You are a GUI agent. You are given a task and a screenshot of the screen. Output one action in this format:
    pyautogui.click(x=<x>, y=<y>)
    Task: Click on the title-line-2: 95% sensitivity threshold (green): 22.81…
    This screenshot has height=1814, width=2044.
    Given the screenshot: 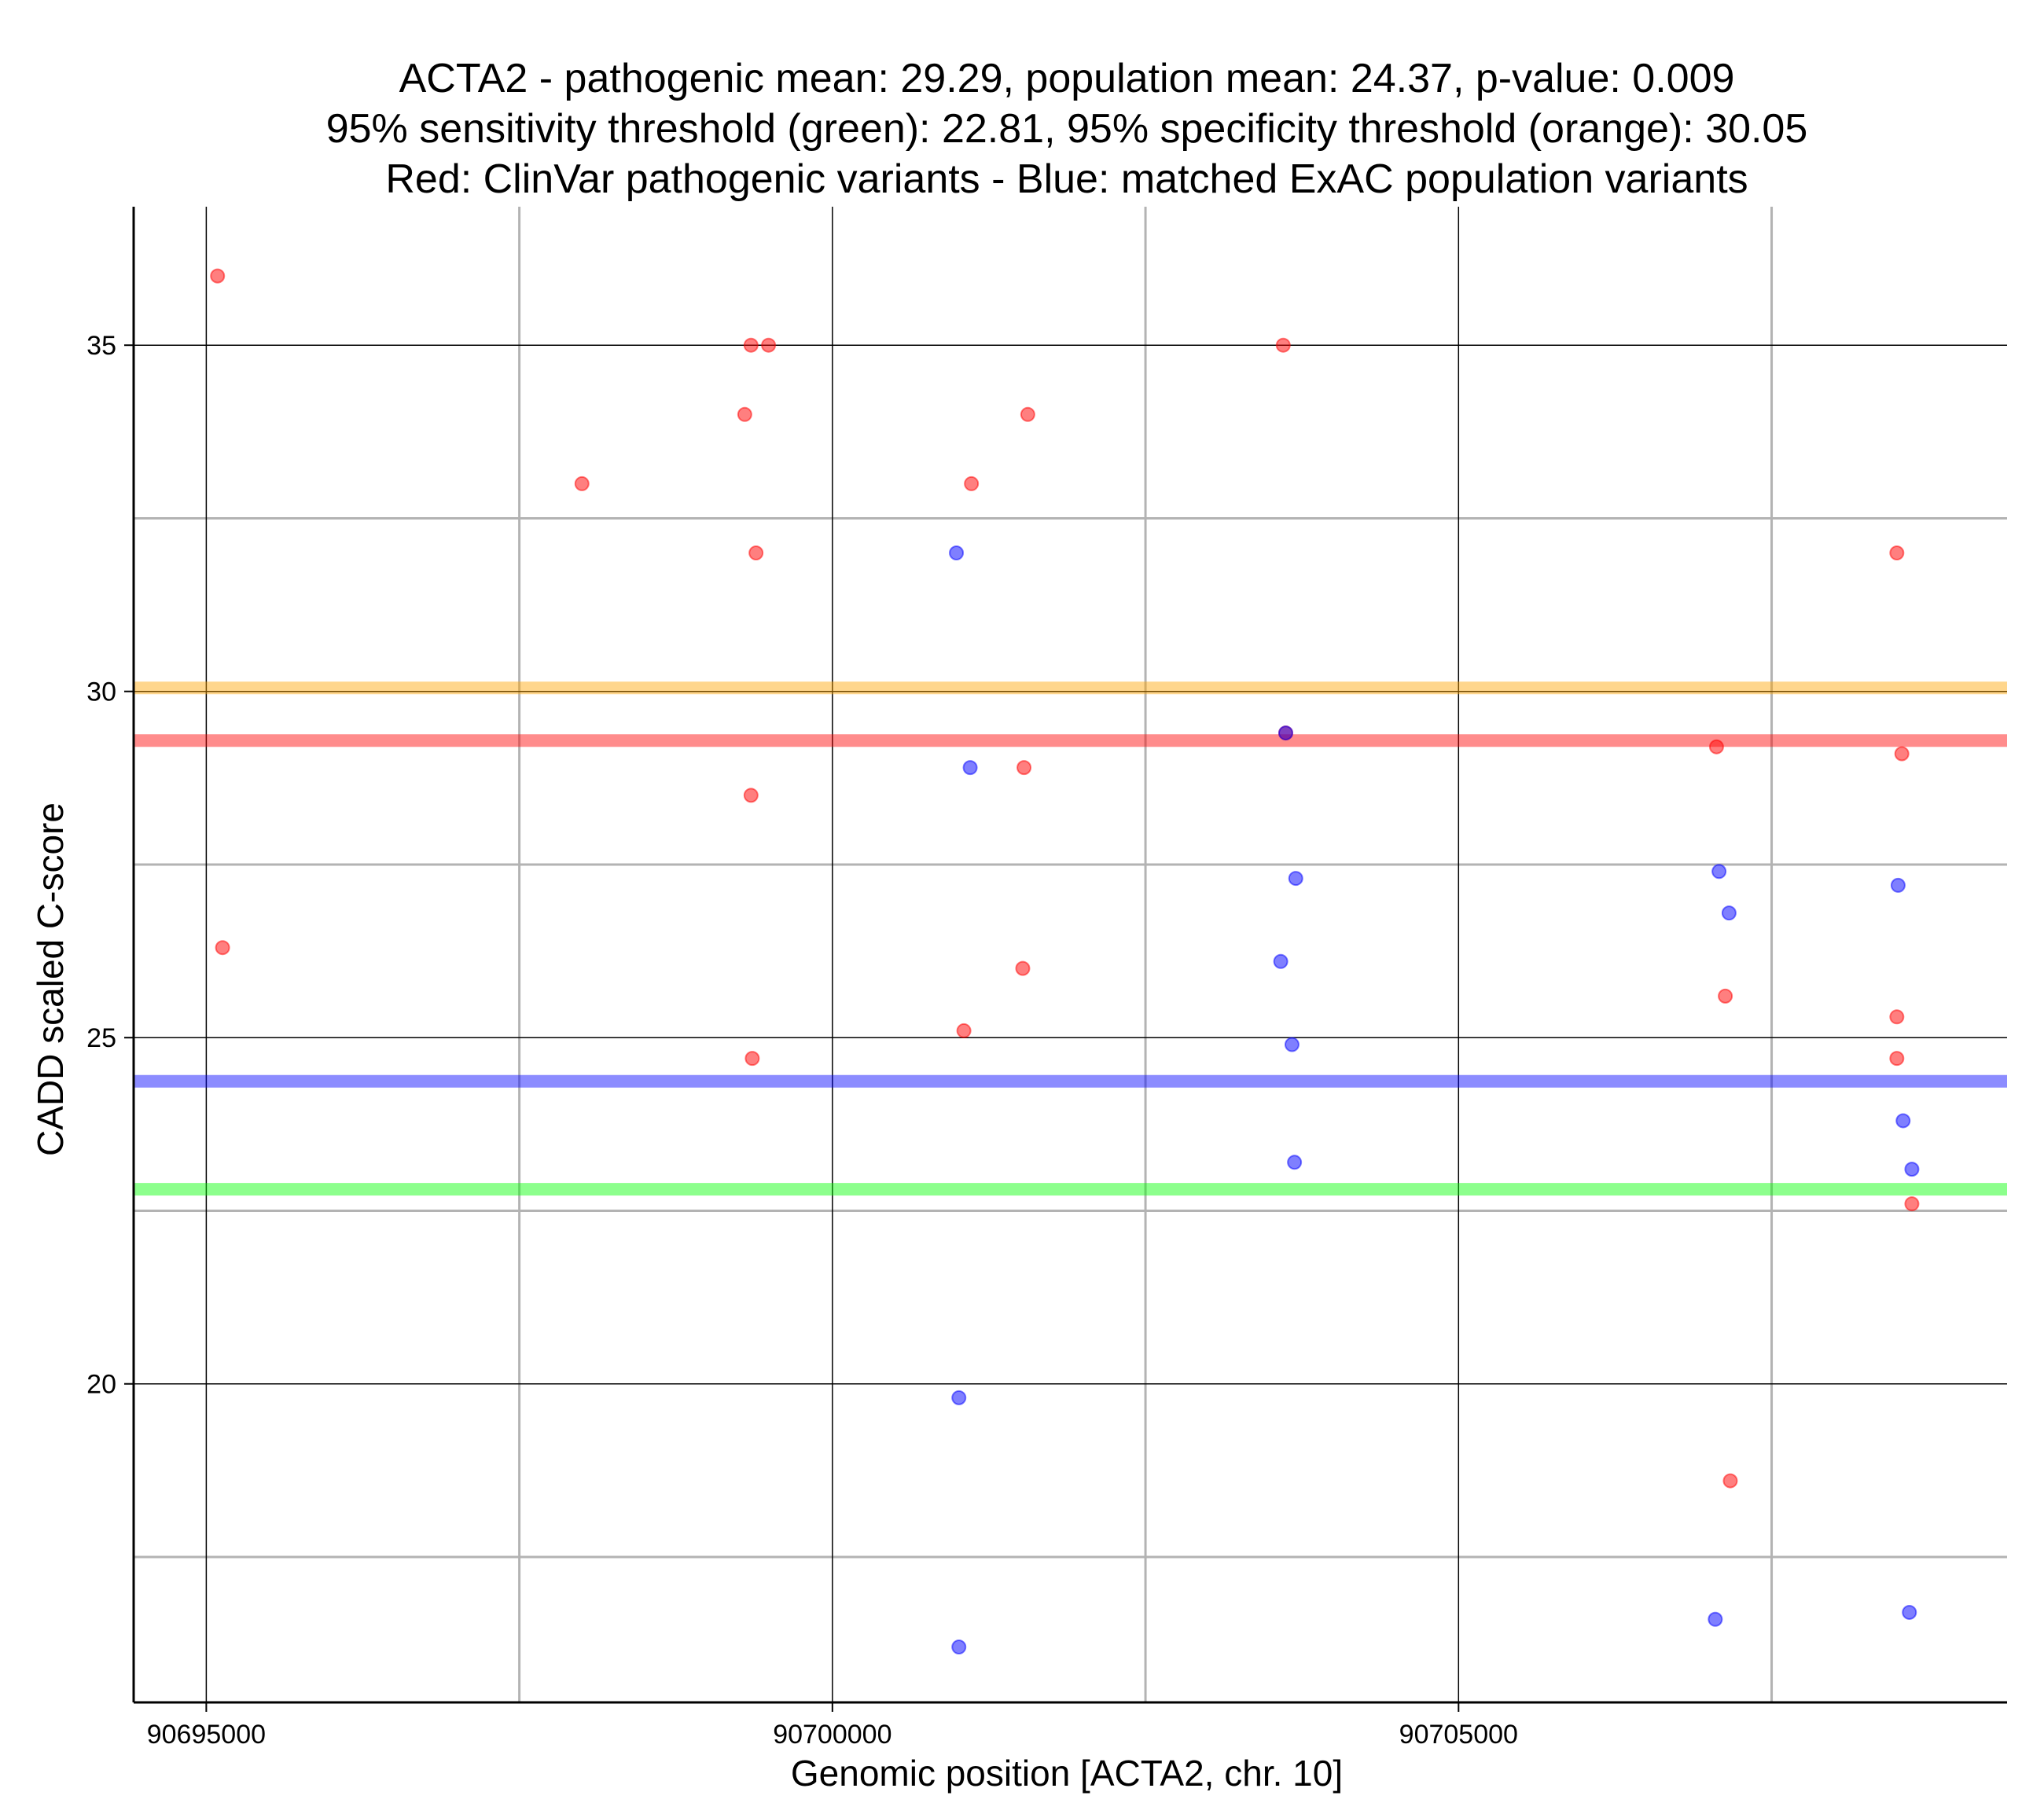 What is the action you would take?
    pyautogui.click(x=1067, y=129)
    